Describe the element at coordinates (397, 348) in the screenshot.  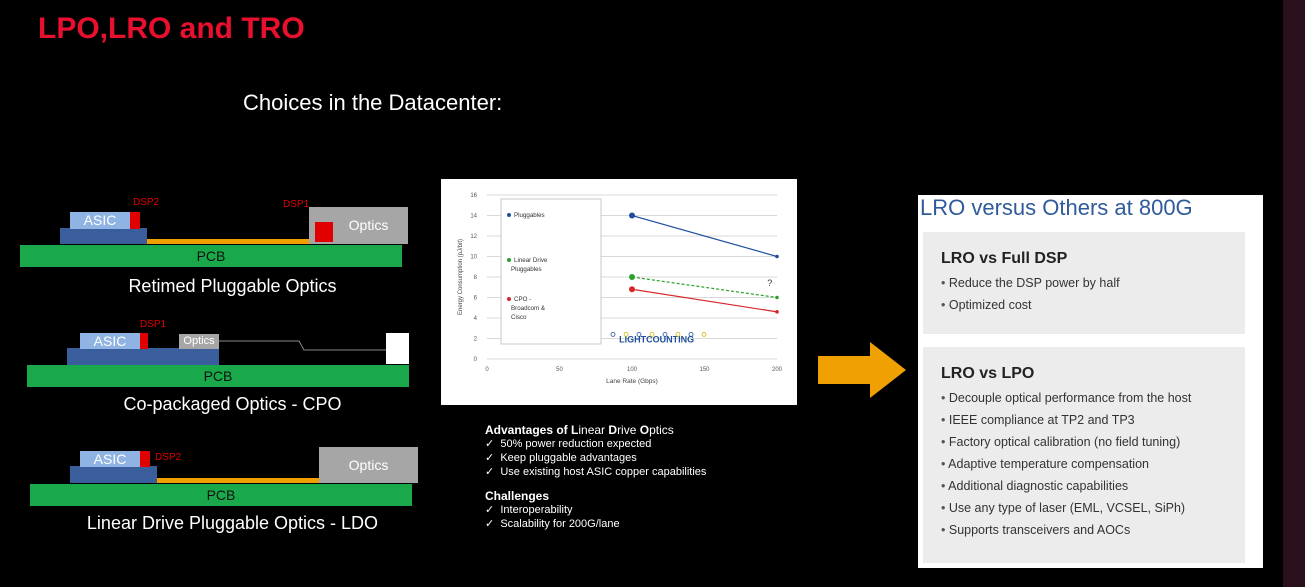
I see `faceplate-connector` at that location.